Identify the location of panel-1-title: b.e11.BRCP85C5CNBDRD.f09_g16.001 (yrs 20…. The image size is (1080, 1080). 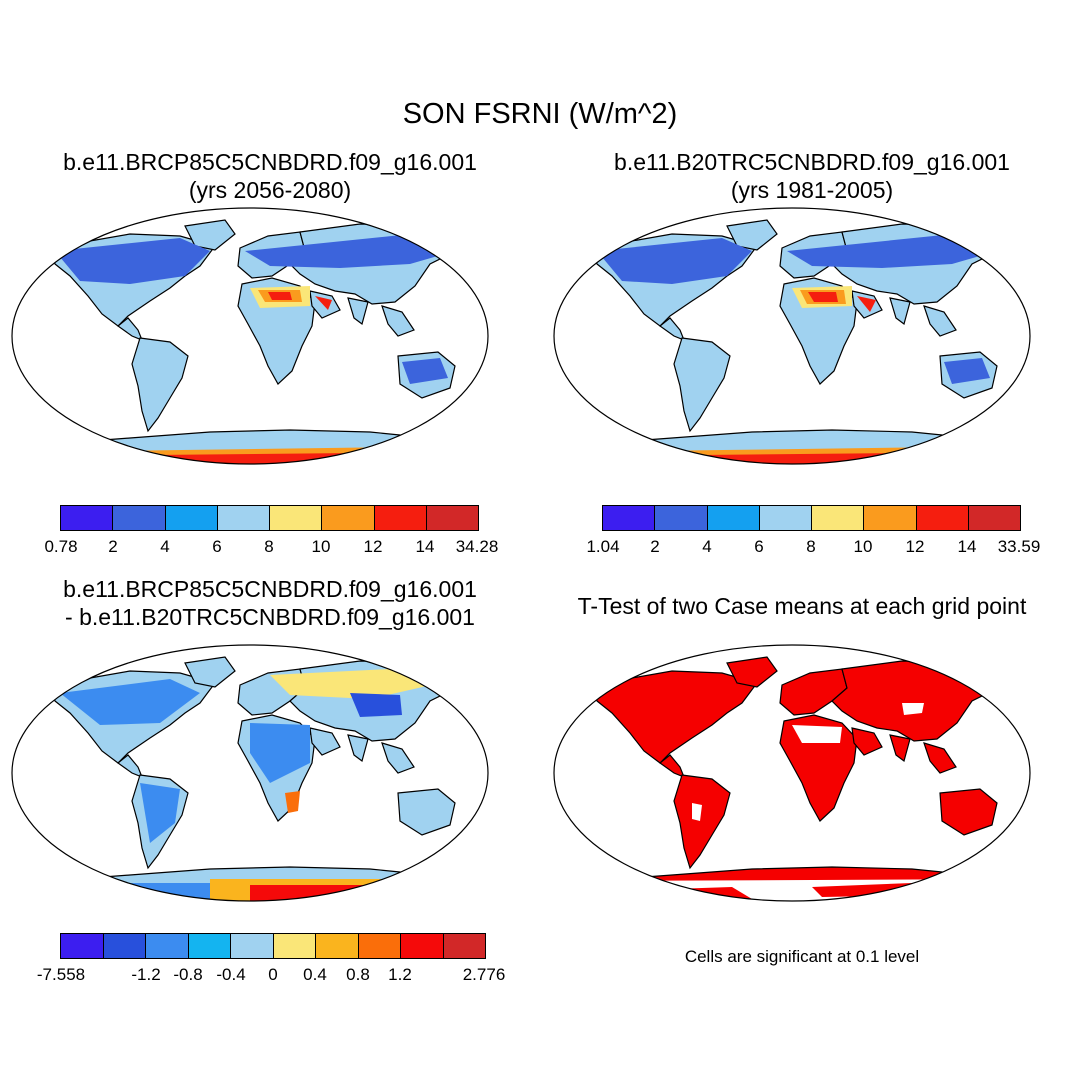
(270, 176).